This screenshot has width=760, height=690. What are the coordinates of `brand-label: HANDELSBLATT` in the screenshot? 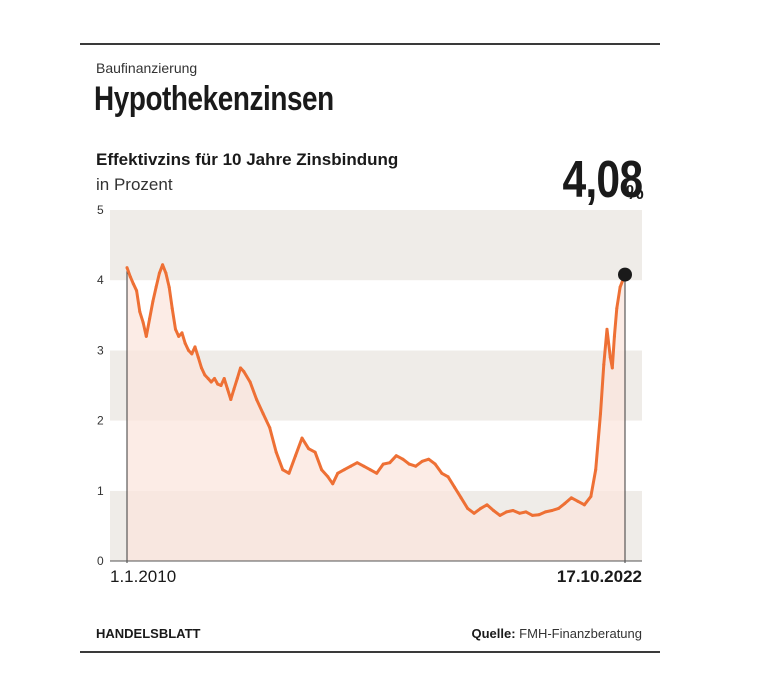 It's located at (148, 633).